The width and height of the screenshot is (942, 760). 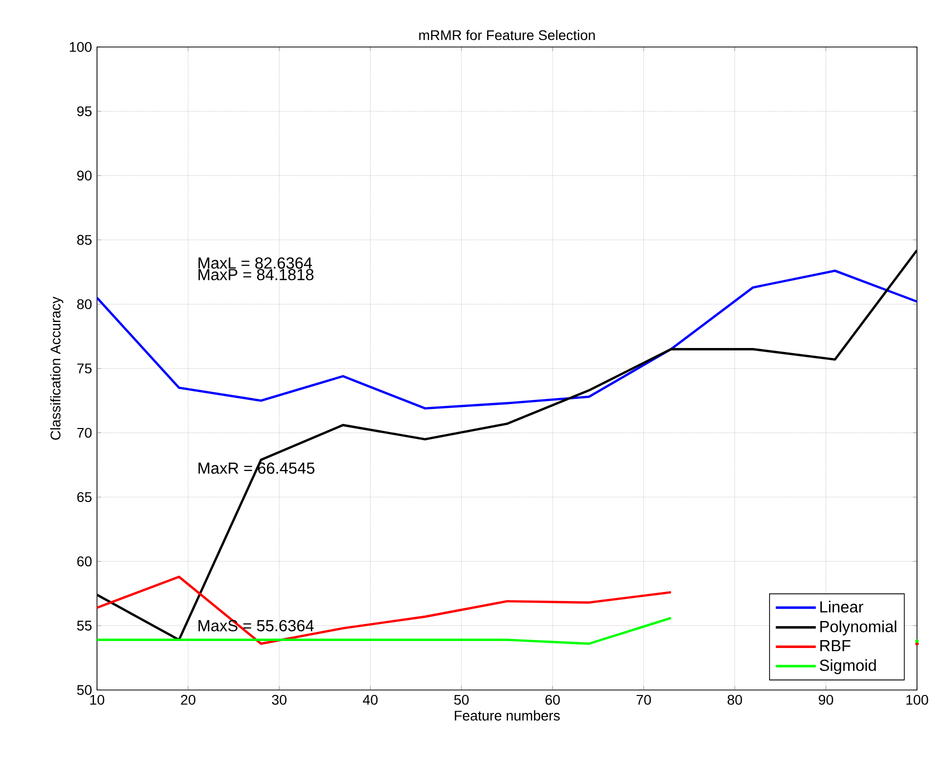 What do you see at coordinates (57, 368) in the screenshot?
I see `y-axis-title: Classification Accuracy` at bounding box center [57, 368].